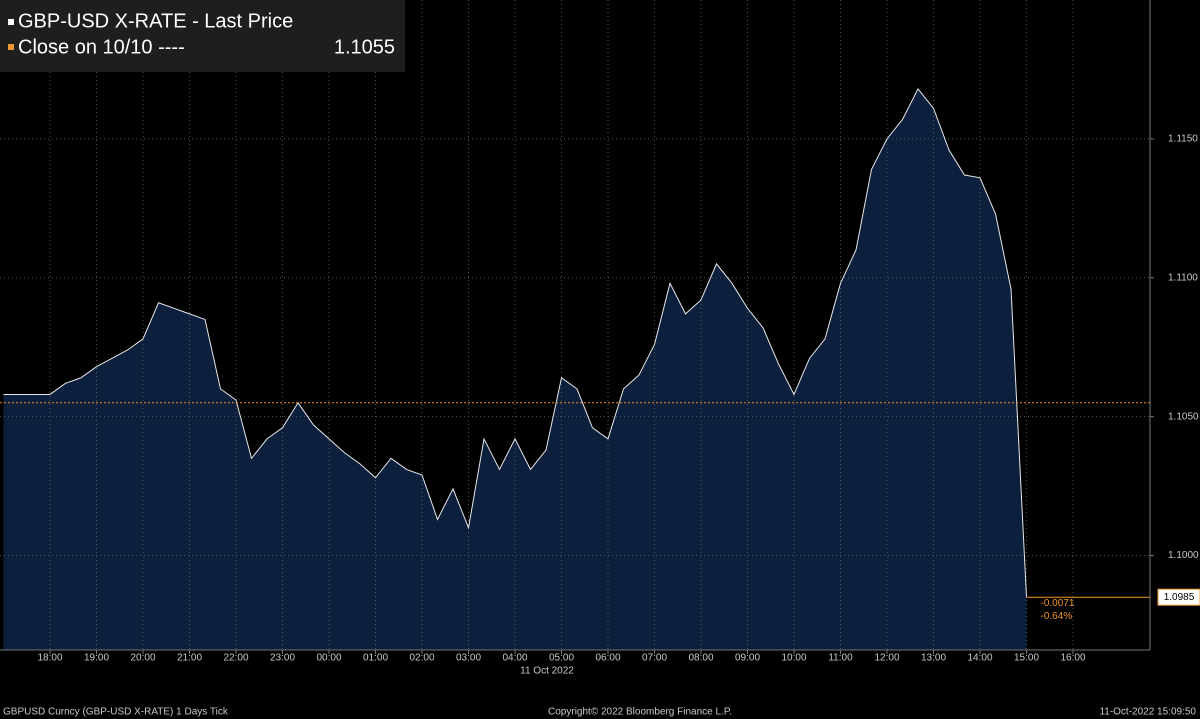  Describe the element at coordinates (1072, 658) in the screenshot. I see `x-tick-label: 16:00` at that location.